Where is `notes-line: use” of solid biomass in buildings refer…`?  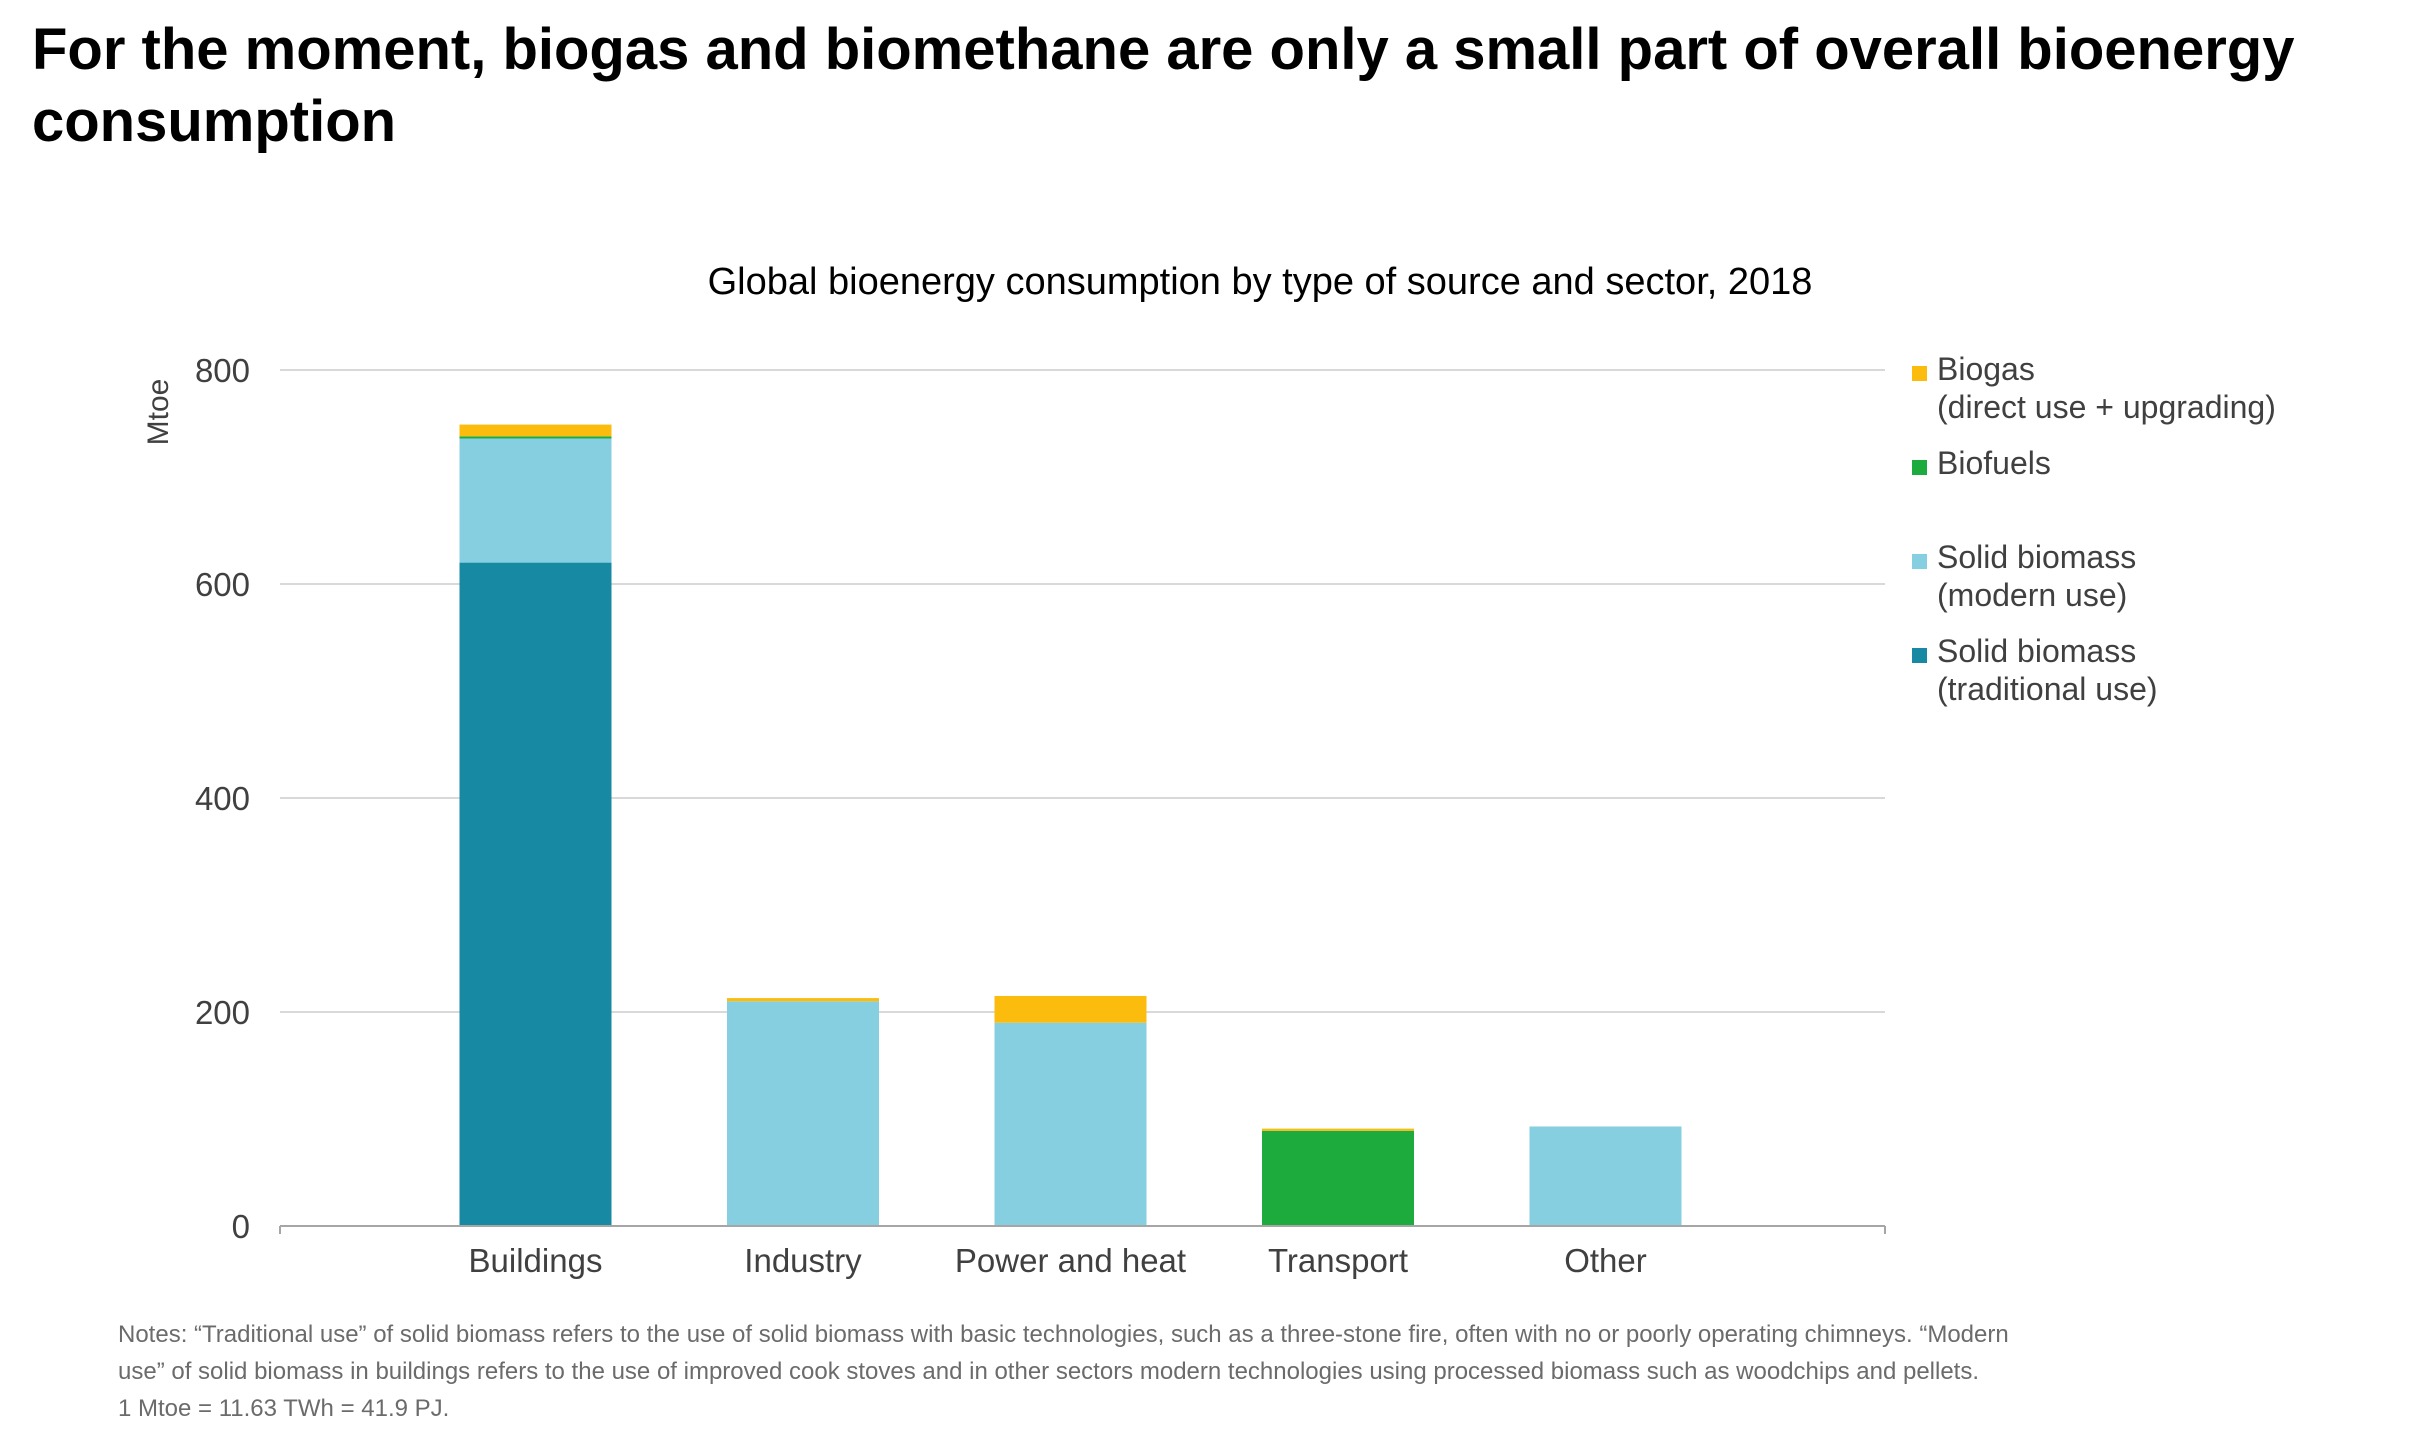 notes-line: use” of solid biomass in buildings refer… is located at coordinates (1049, 1371).